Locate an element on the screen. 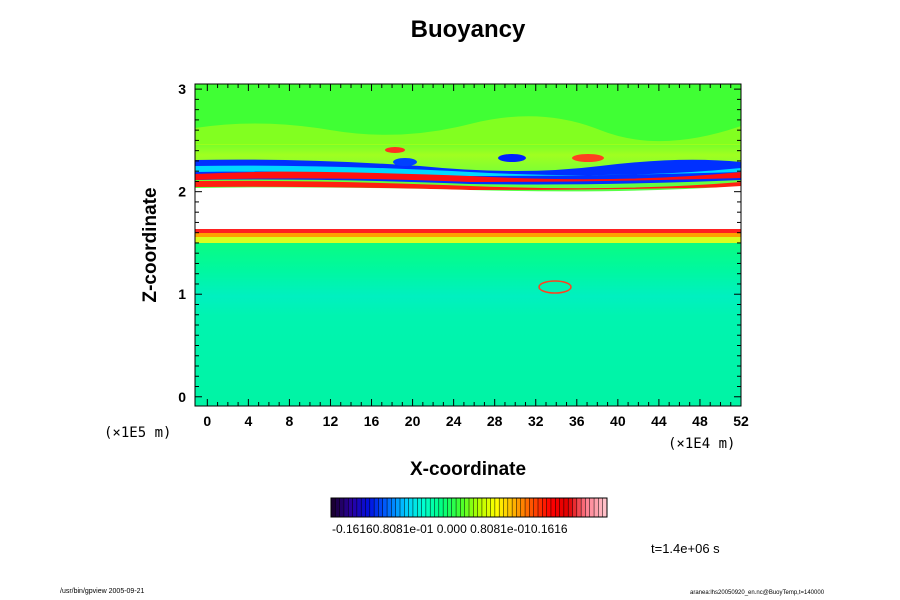 The height and width of the screenshot is (600, 900). y-tick-label: 0 is located at coordinates (182, 397).